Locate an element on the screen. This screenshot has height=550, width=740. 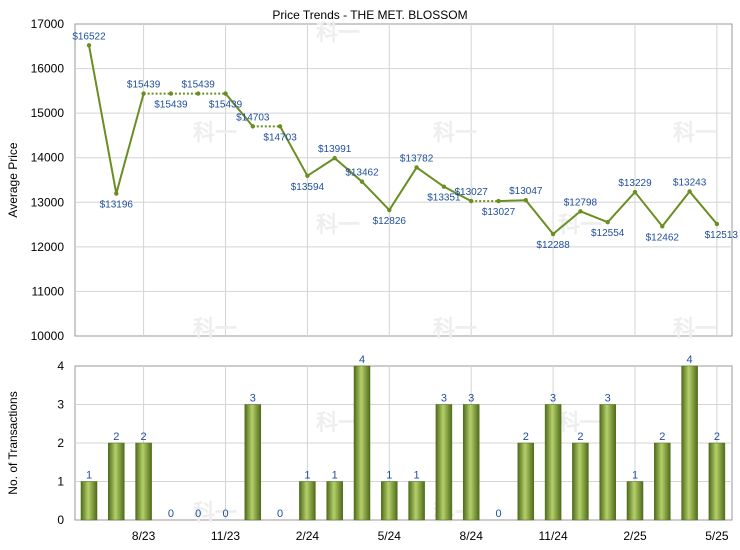
transactions-y-tick-label: 4 is located at coordinates (60, 366).